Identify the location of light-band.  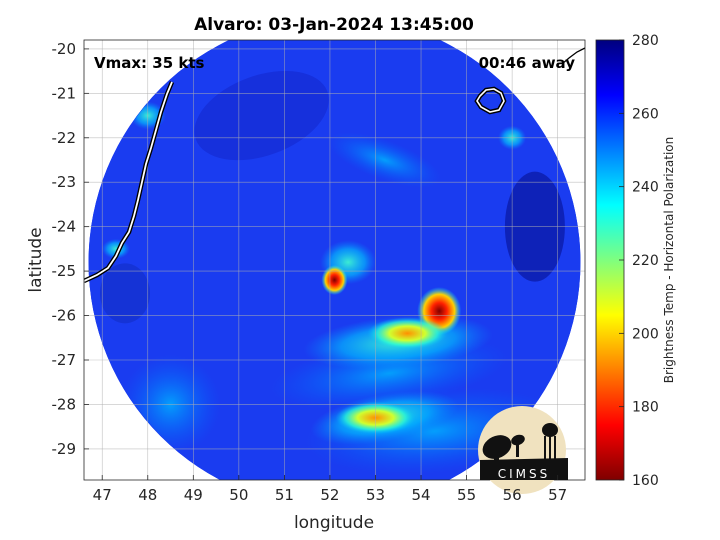
(384, 160).